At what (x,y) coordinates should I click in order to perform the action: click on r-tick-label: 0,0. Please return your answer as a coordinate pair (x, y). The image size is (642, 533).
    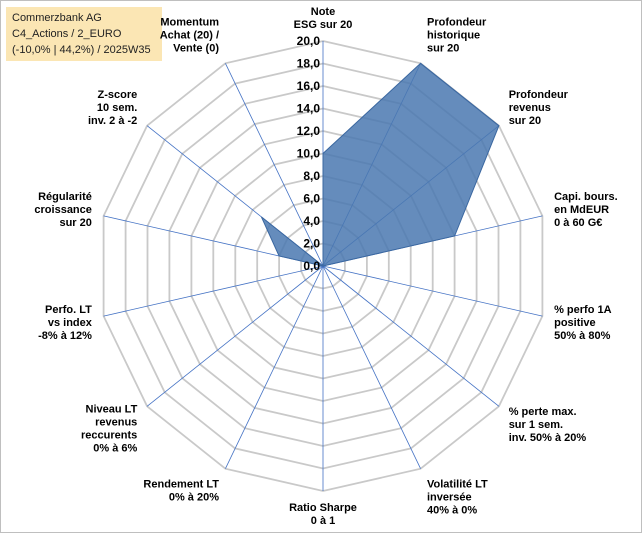
    Looking at the image, I should click on (311, 266).